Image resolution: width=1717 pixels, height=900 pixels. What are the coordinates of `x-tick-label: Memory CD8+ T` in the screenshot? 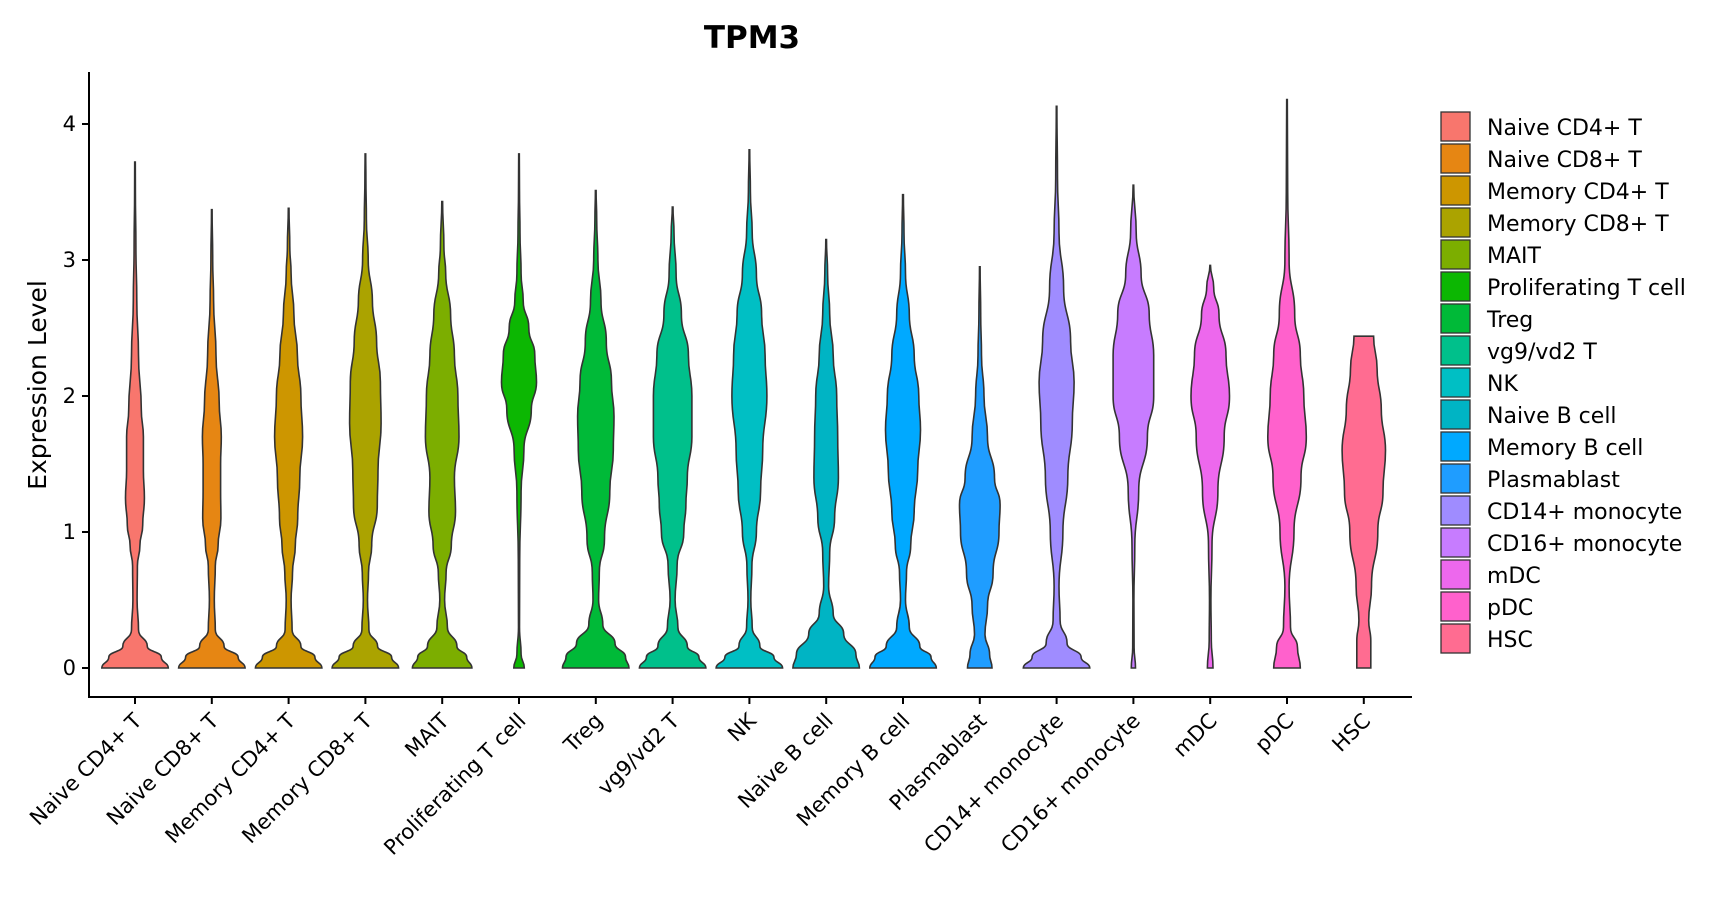 It's located at (307, 778).